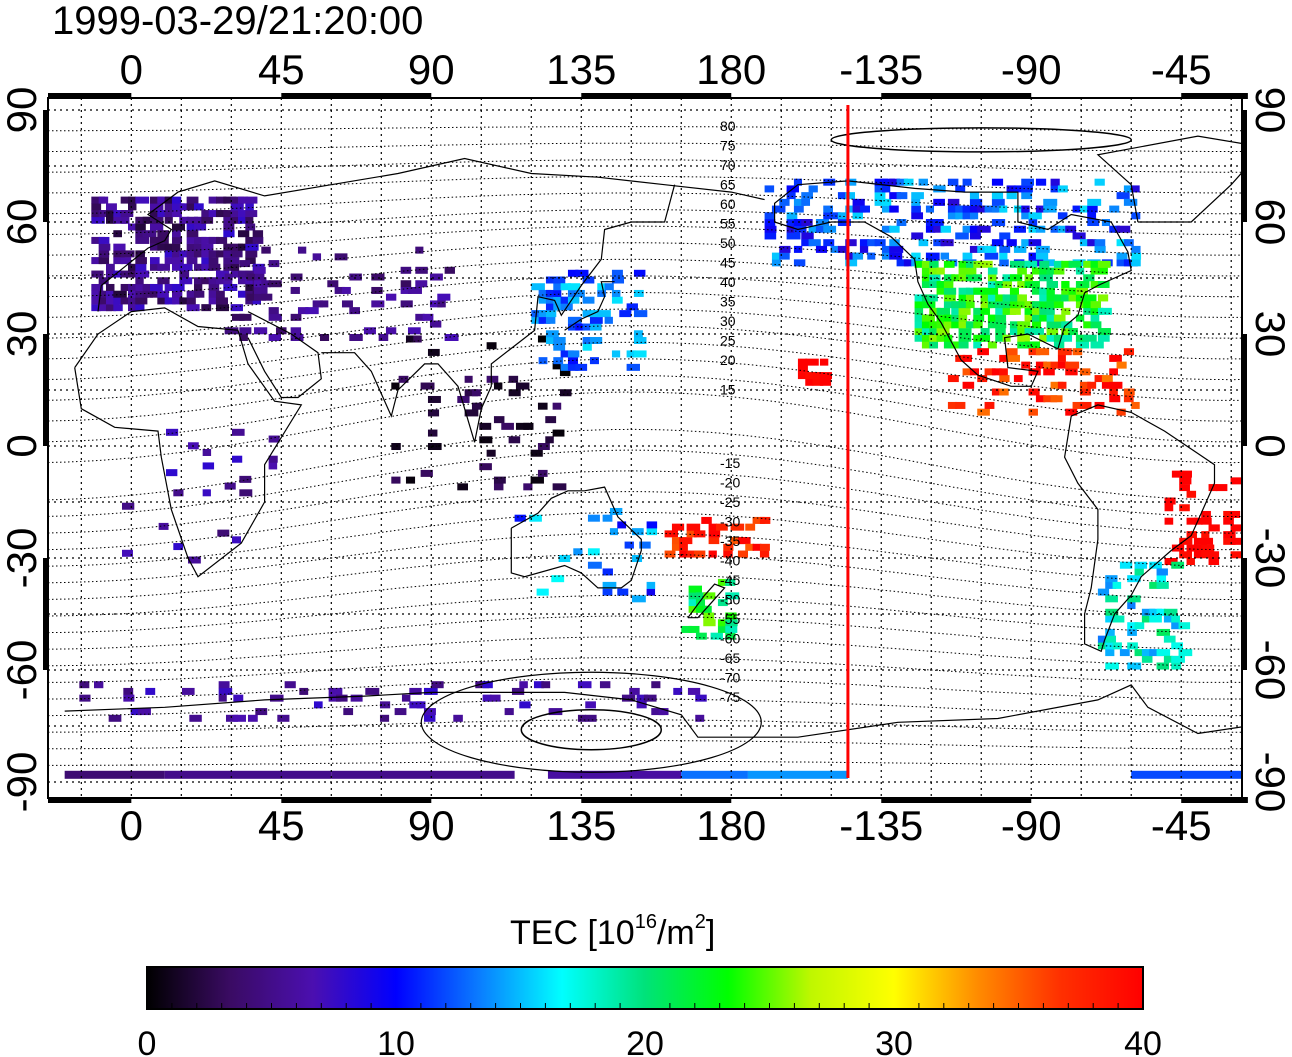 The image size is (1292, 1057). What do you see at coordinates (284, 355) in the screenshot?
I see `coastline` at bounding box center [284, 355].